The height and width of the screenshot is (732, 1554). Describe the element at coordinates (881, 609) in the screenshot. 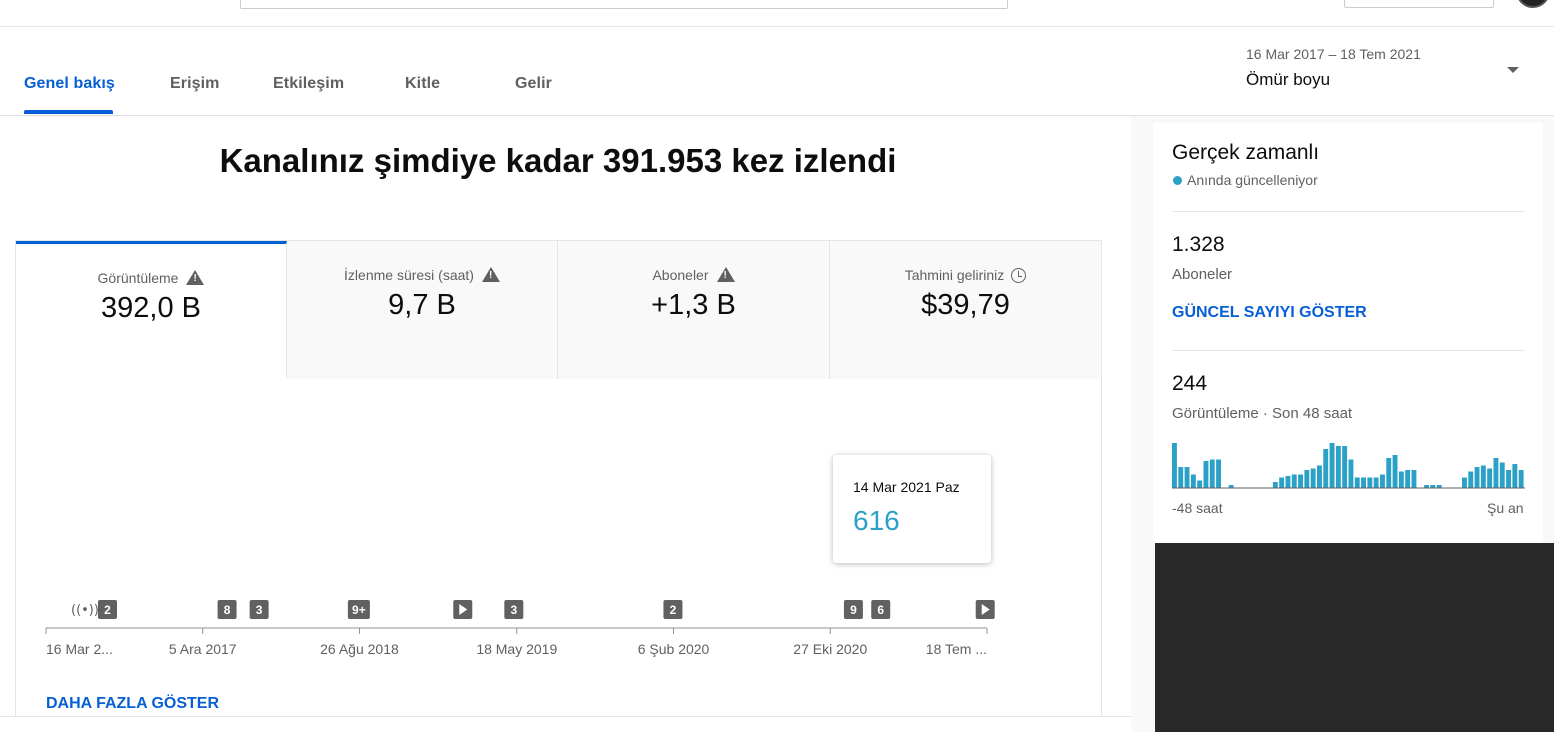

I see `chart-marker: 6` at that location.